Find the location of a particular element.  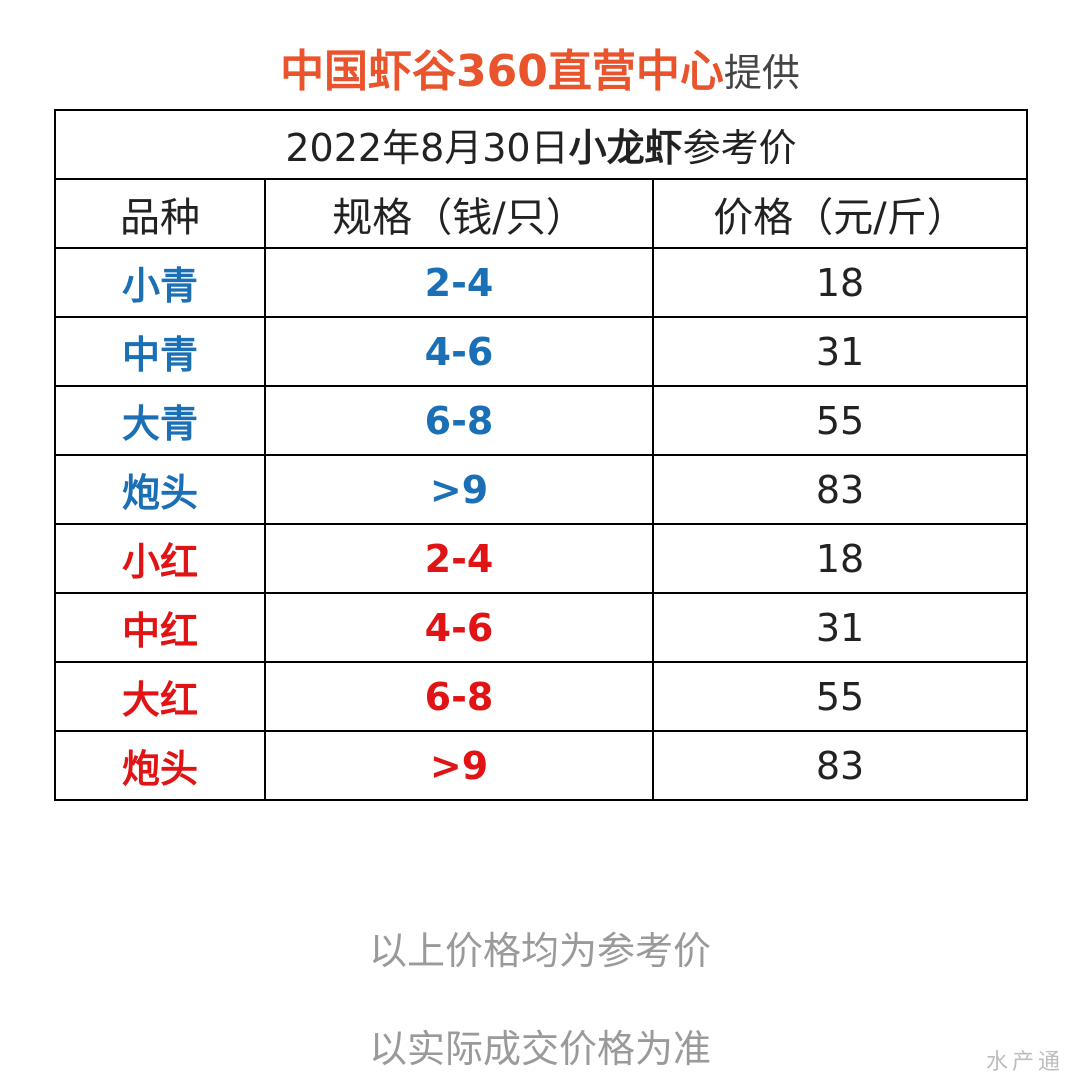

table-row: 中红 4-6 31 is located at coordinates (541, 627).